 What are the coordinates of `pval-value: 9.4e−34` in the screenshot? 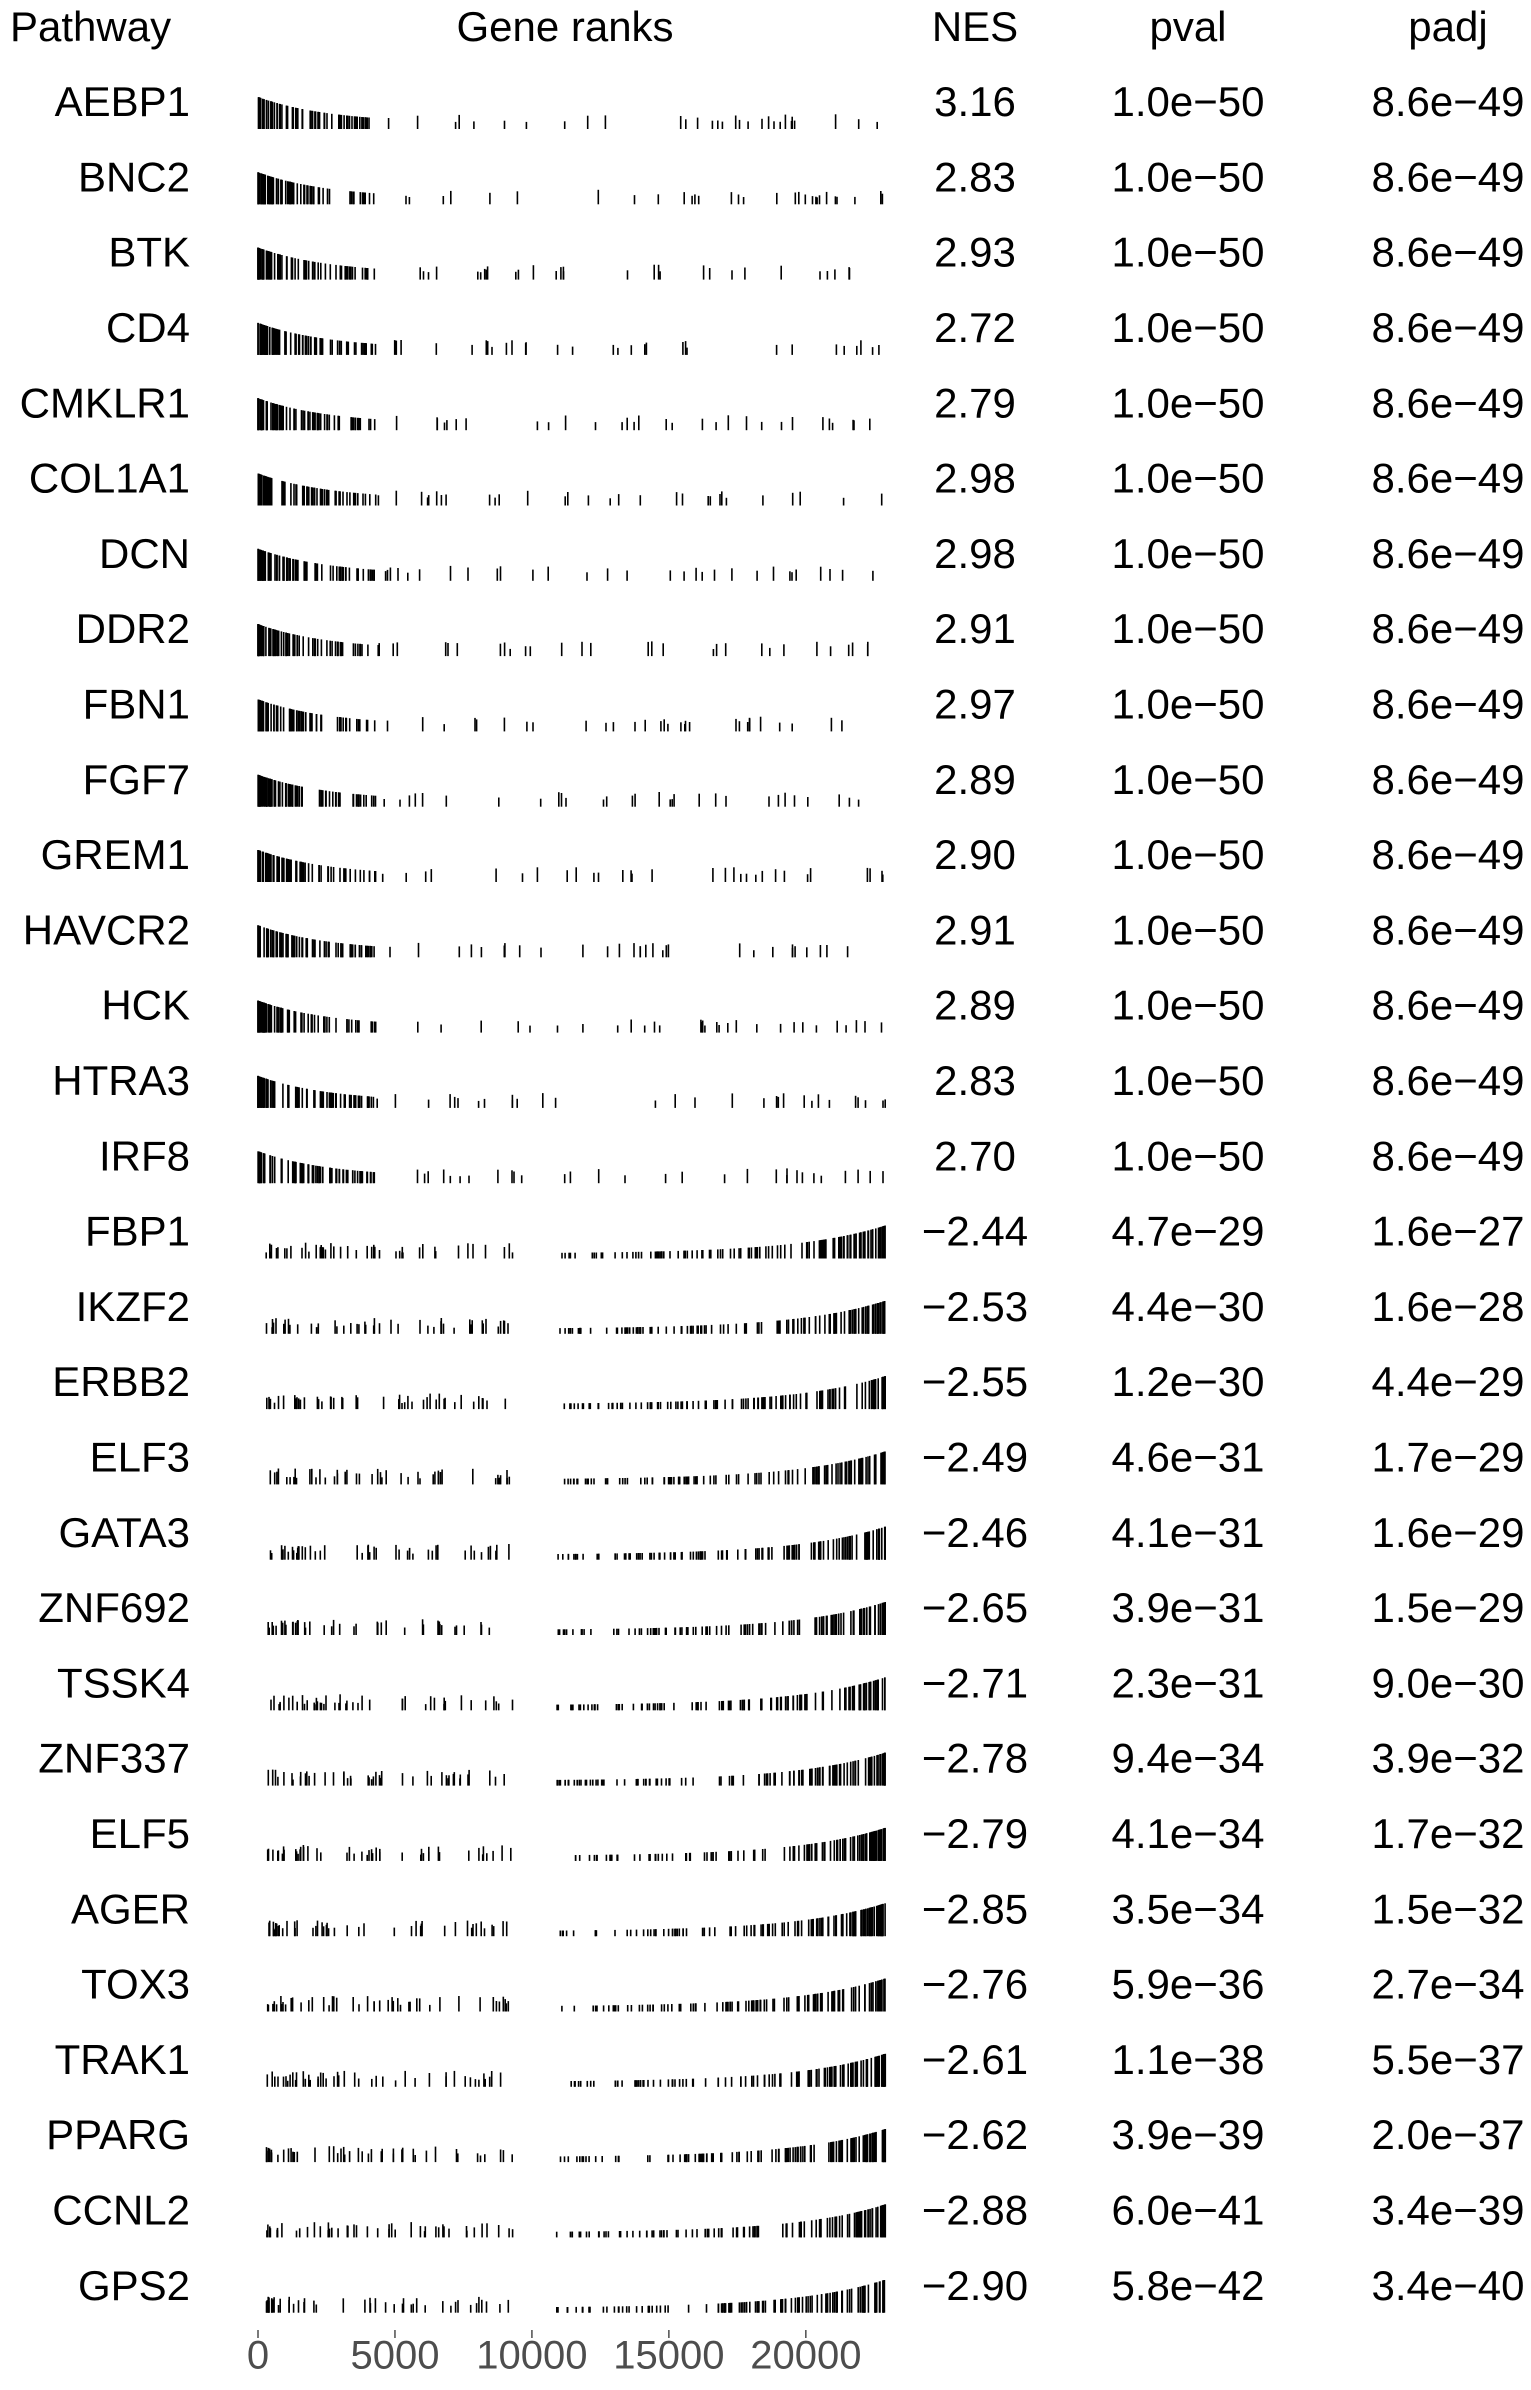 It's located at (1188, 1758).